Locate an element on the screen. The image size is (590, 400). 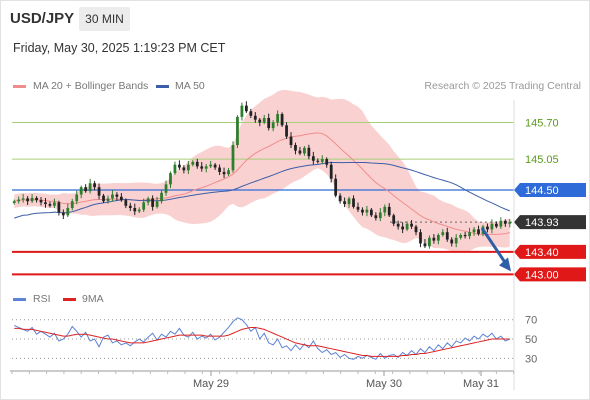
level-label-143.40: 143.40 is located at coordinates (542, 253).